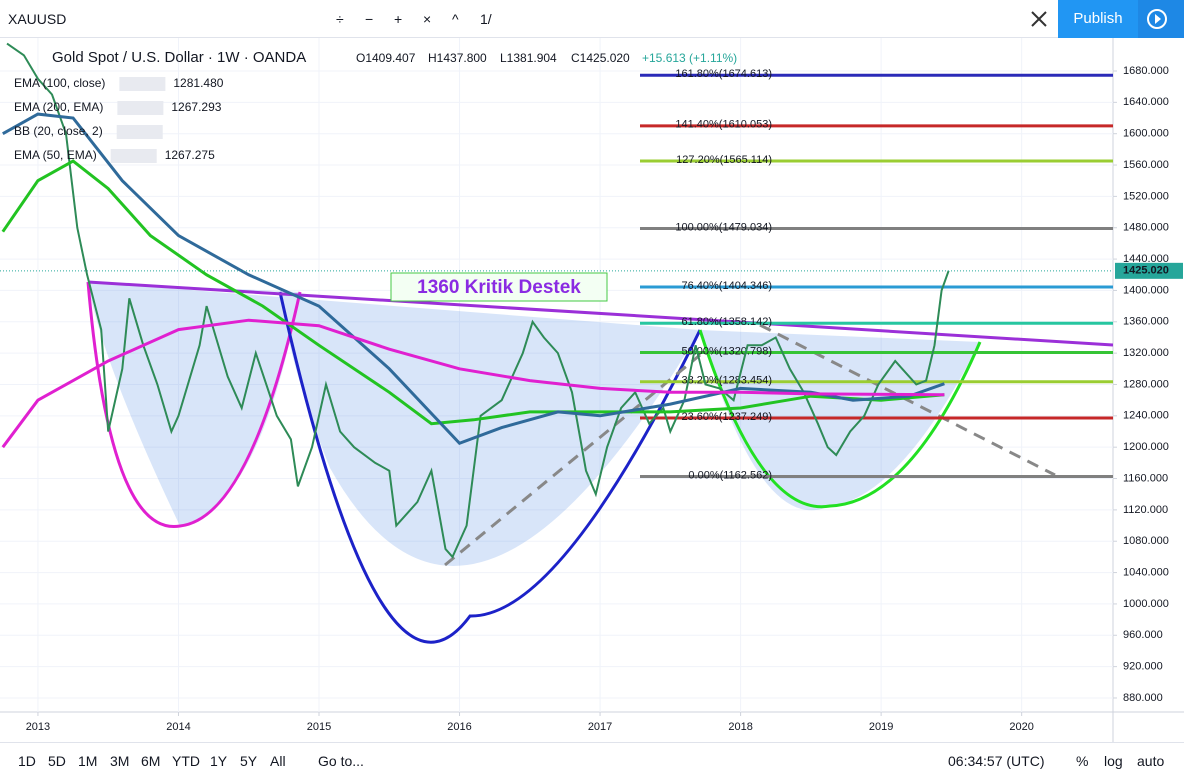 The height and width of the screenshot is (782, 1184). Describe the element at coordinates (726, 286) in the screenshot. I see `fib-label: 76.40%(1404.346)` at that location.